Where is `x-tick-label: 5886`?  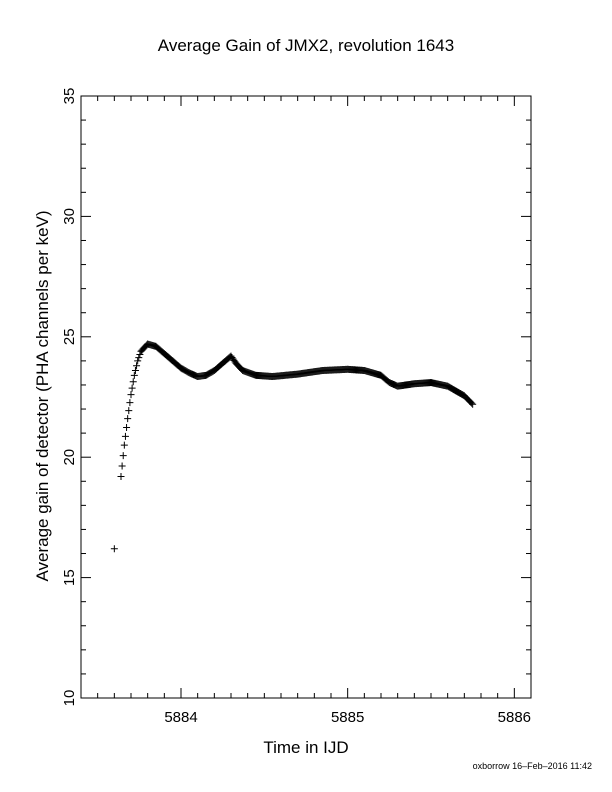 x-tick-label: 5886 is located at coordinates (514, 717).